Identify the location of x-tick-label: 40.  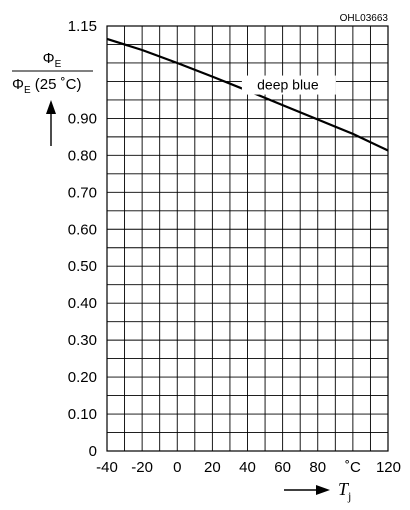
(247, 467).